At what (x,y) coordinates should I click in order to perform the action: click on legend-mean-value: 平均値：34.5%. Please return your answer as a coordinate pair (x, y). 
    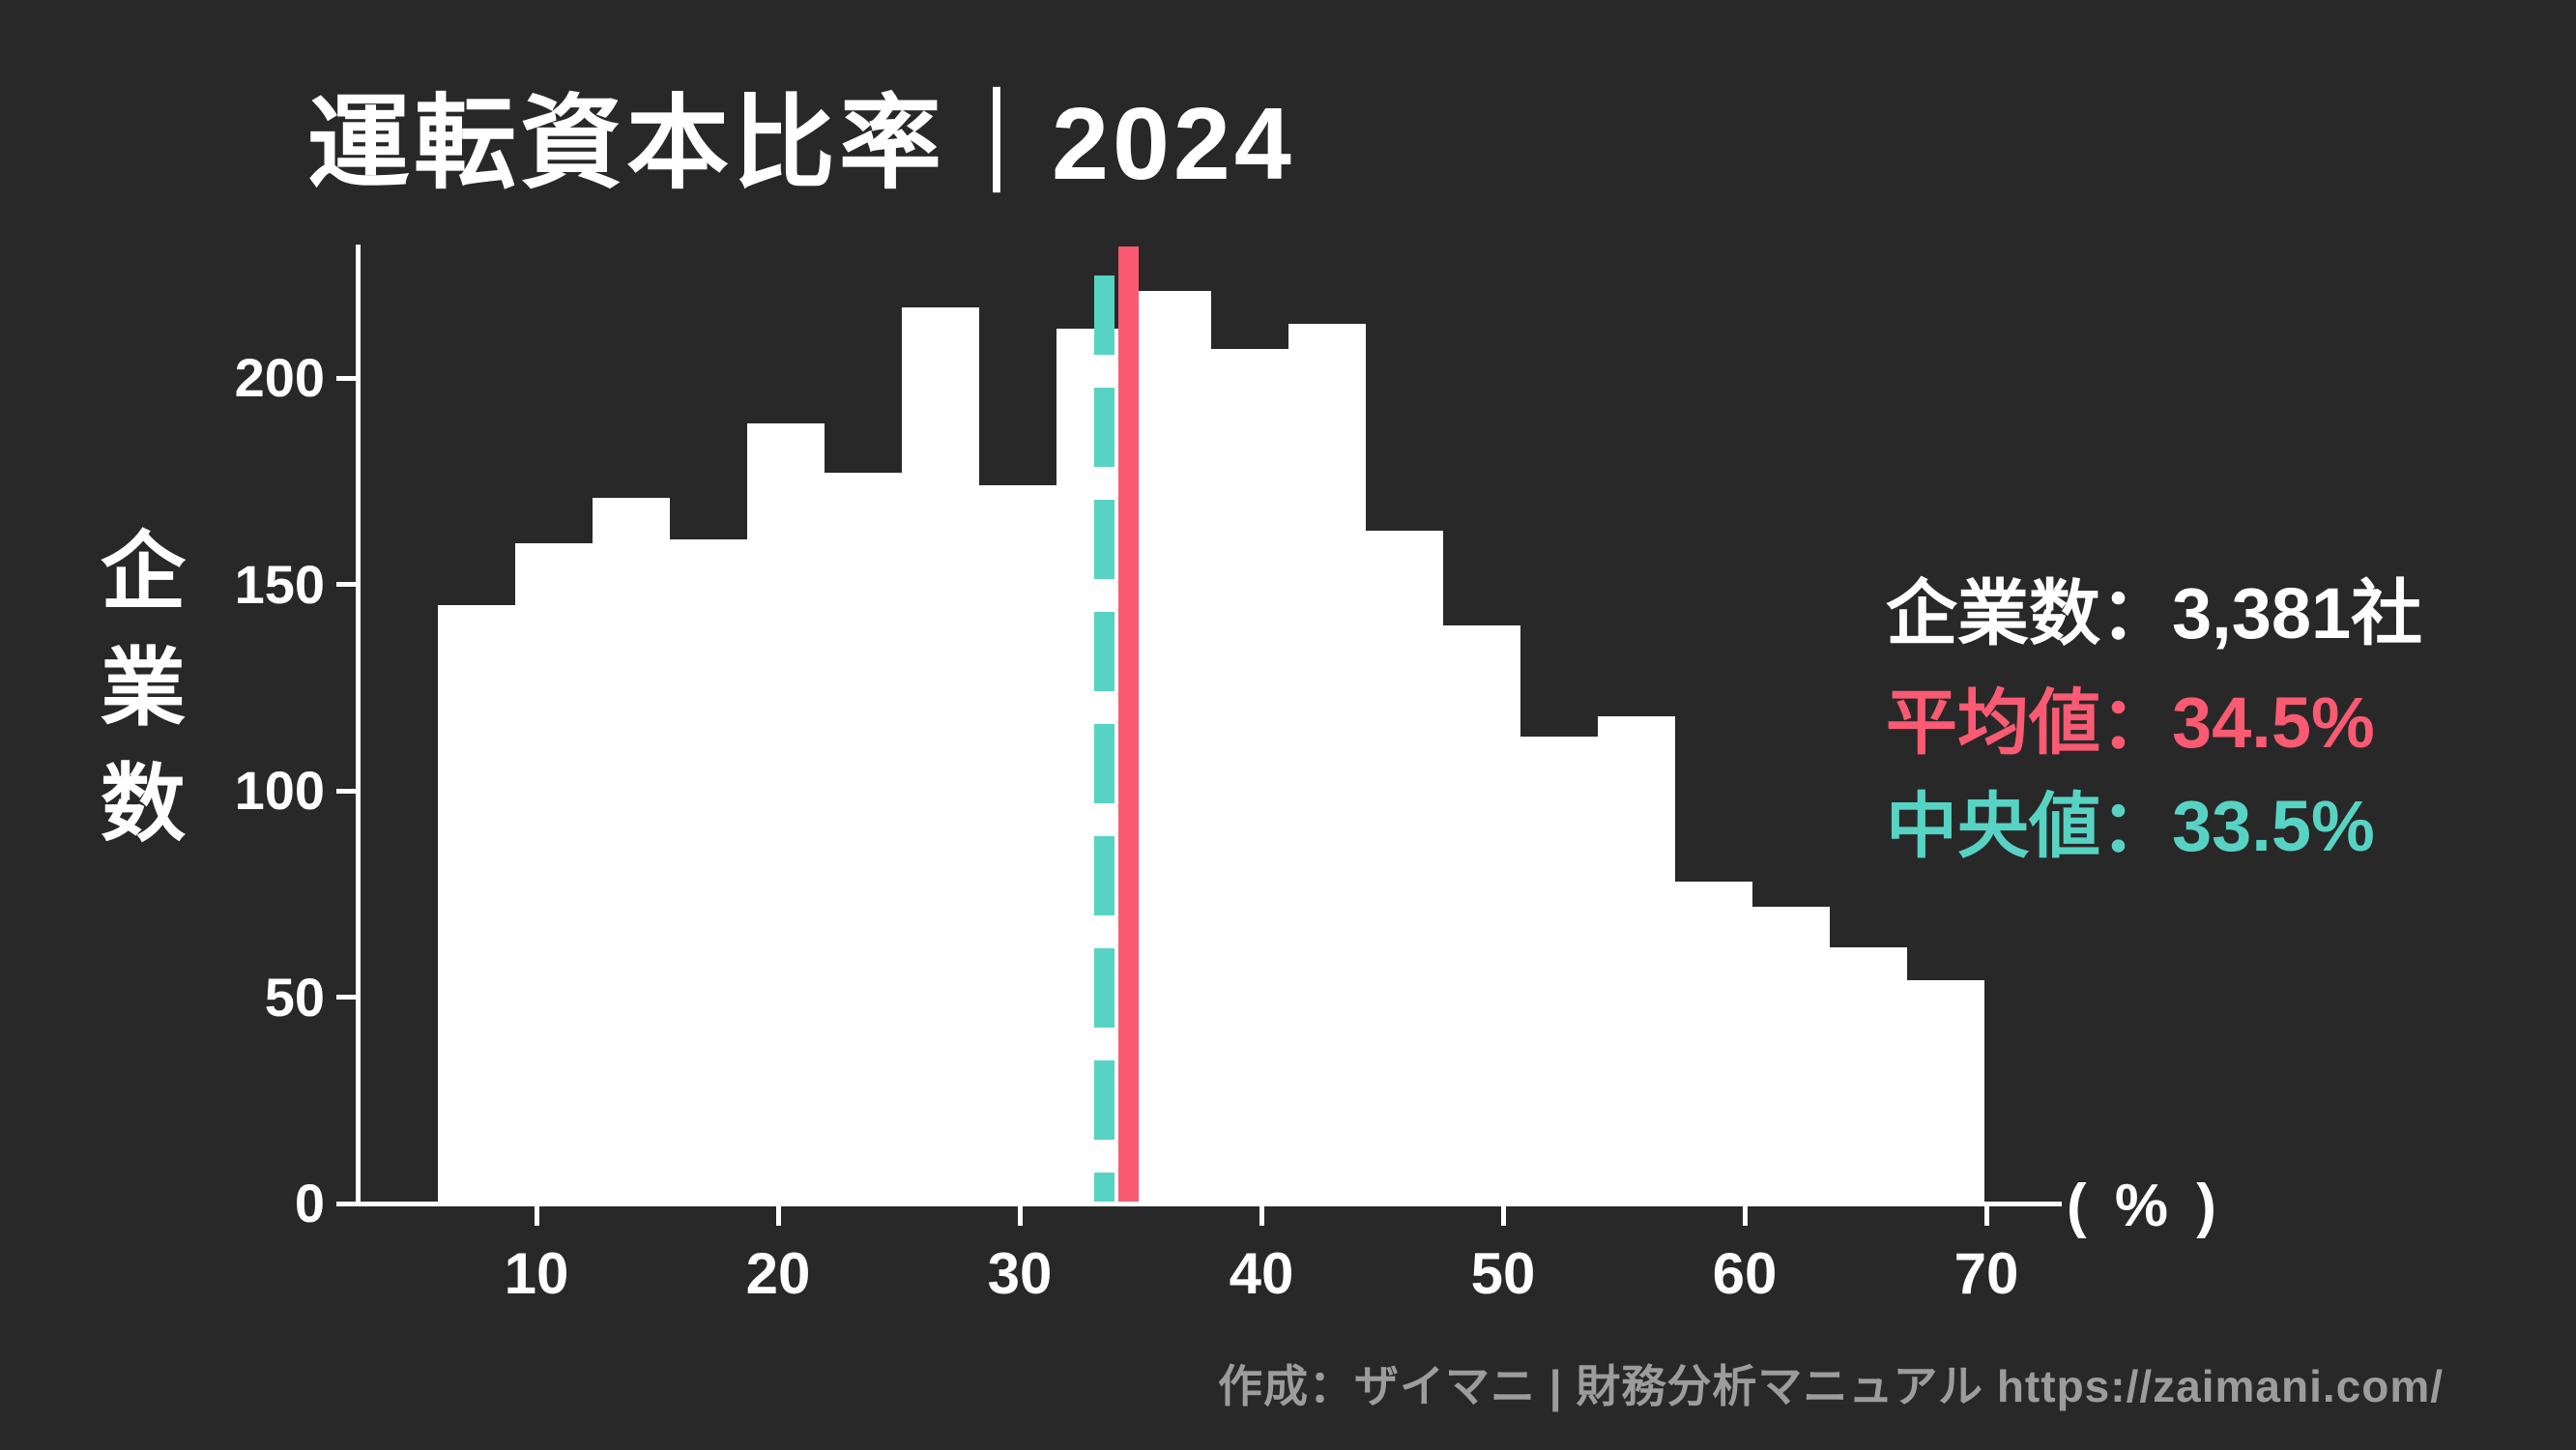
    Looking at the image, I should click on (2130, 723).